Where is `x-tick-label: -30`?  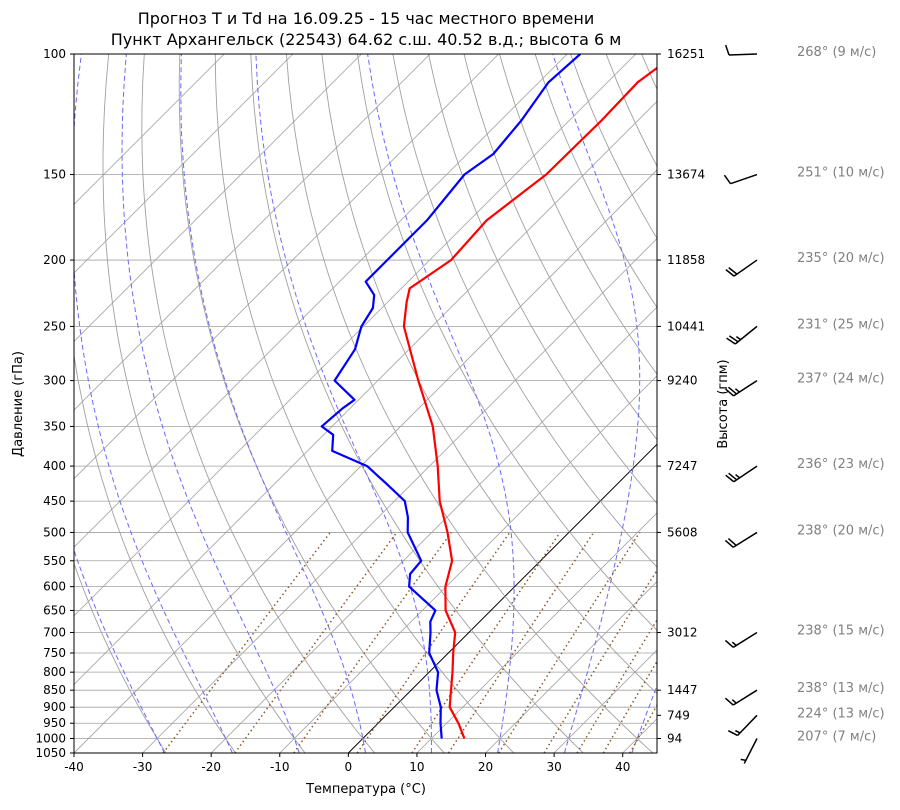
x-tick-label: -30 is located at coordinates (143, 767).